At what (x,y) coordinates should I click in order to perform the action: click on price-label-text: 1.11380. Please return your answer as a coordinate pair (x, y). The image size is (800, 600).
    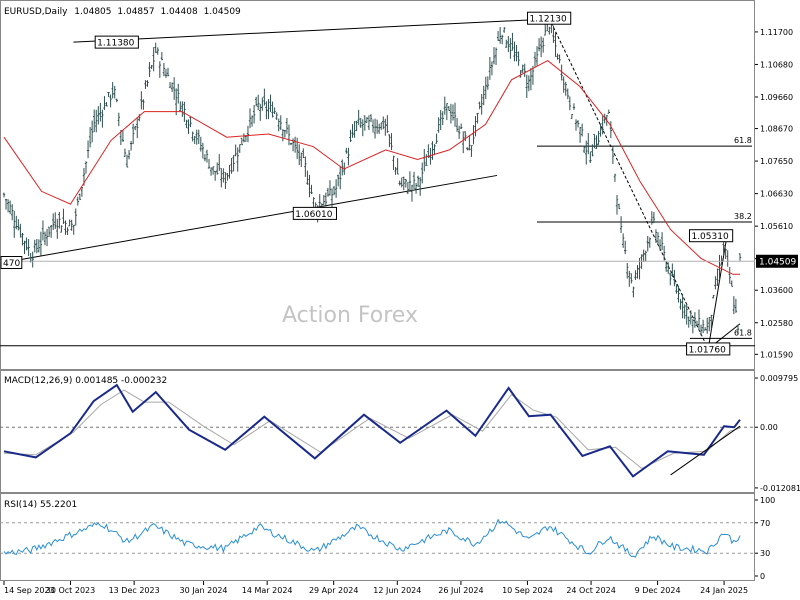
    Looking at the image, I should click on (115, 44).